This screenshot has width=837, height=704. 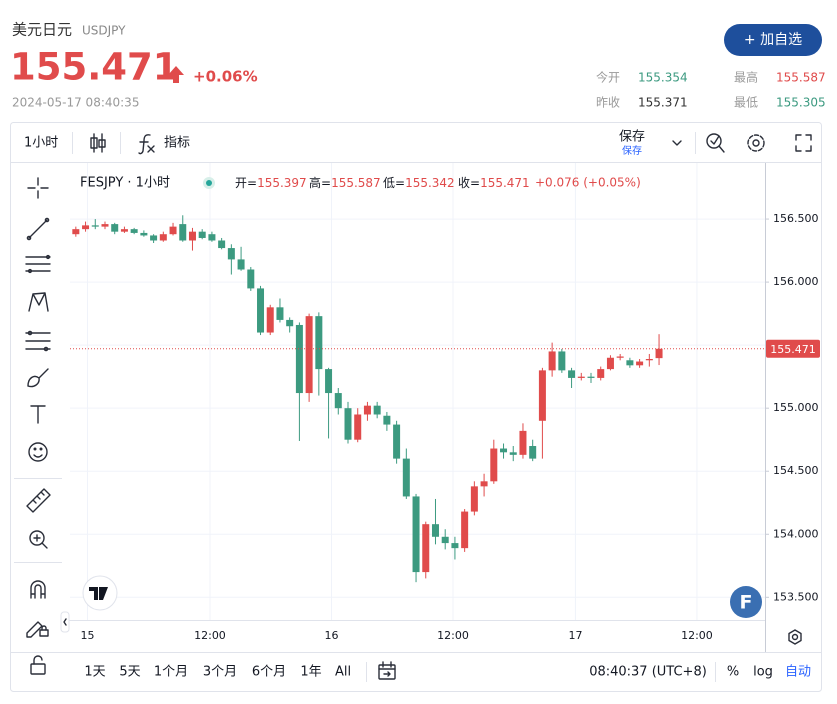 What do you see at coordinates (38, 378) in the screenshot?
I see `brush-tool` at bounding box center [38, 378].